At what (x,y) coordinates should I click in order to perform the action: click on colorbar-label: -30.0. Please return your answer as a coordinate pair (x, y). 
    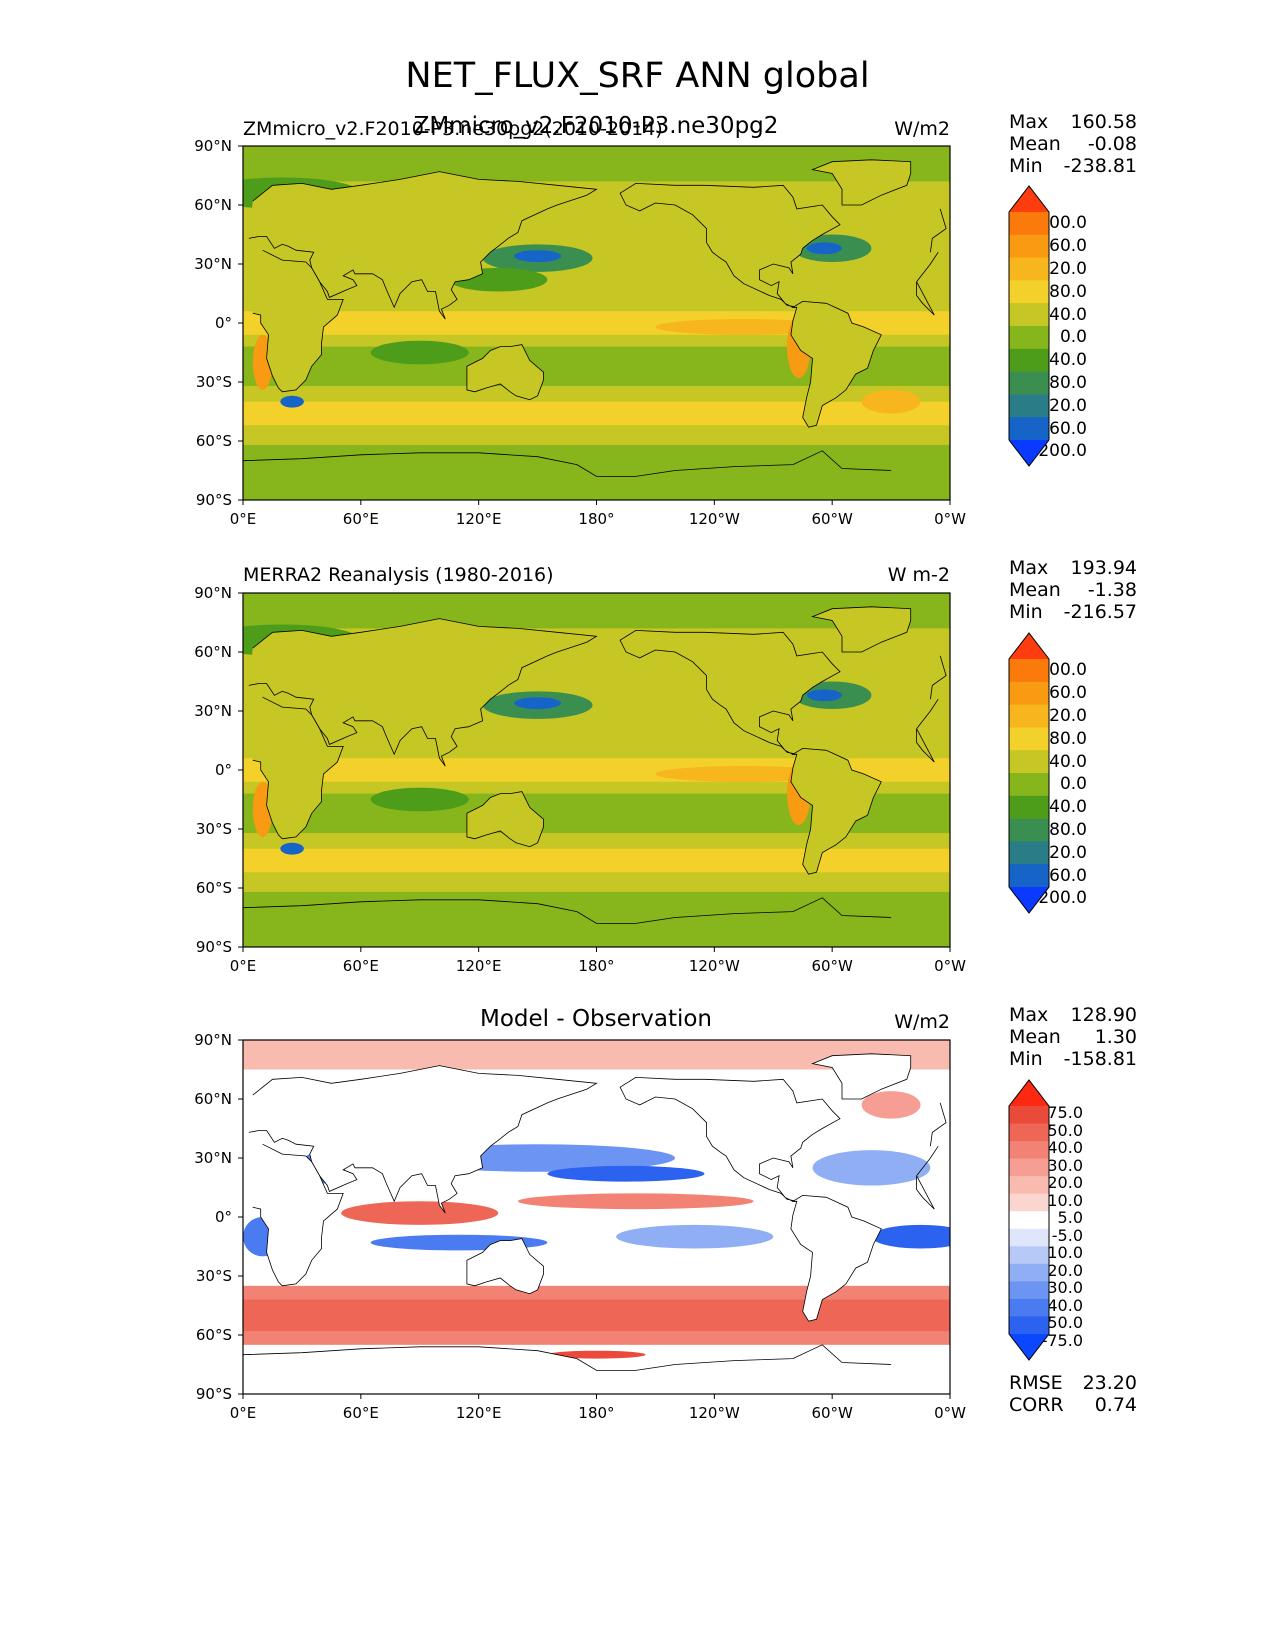
    Looking at the image, I should click on (1062, 1288).